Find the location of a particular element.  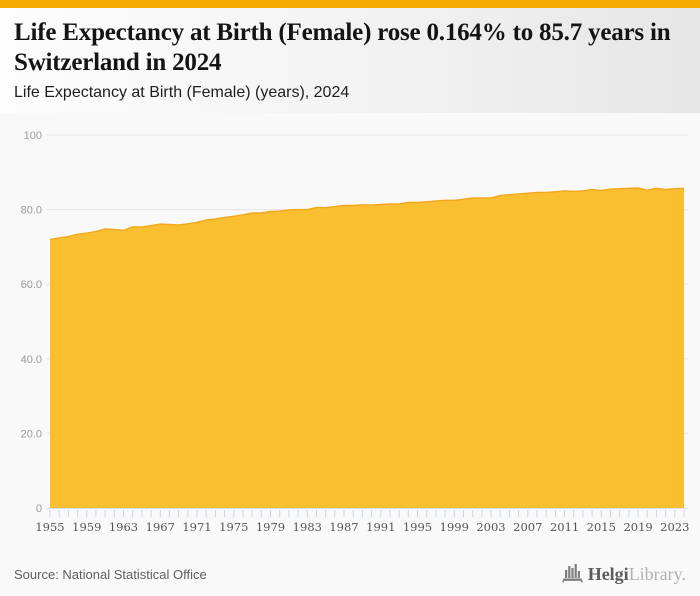

svg-text: 1963 is located at coordinates (123, 527).